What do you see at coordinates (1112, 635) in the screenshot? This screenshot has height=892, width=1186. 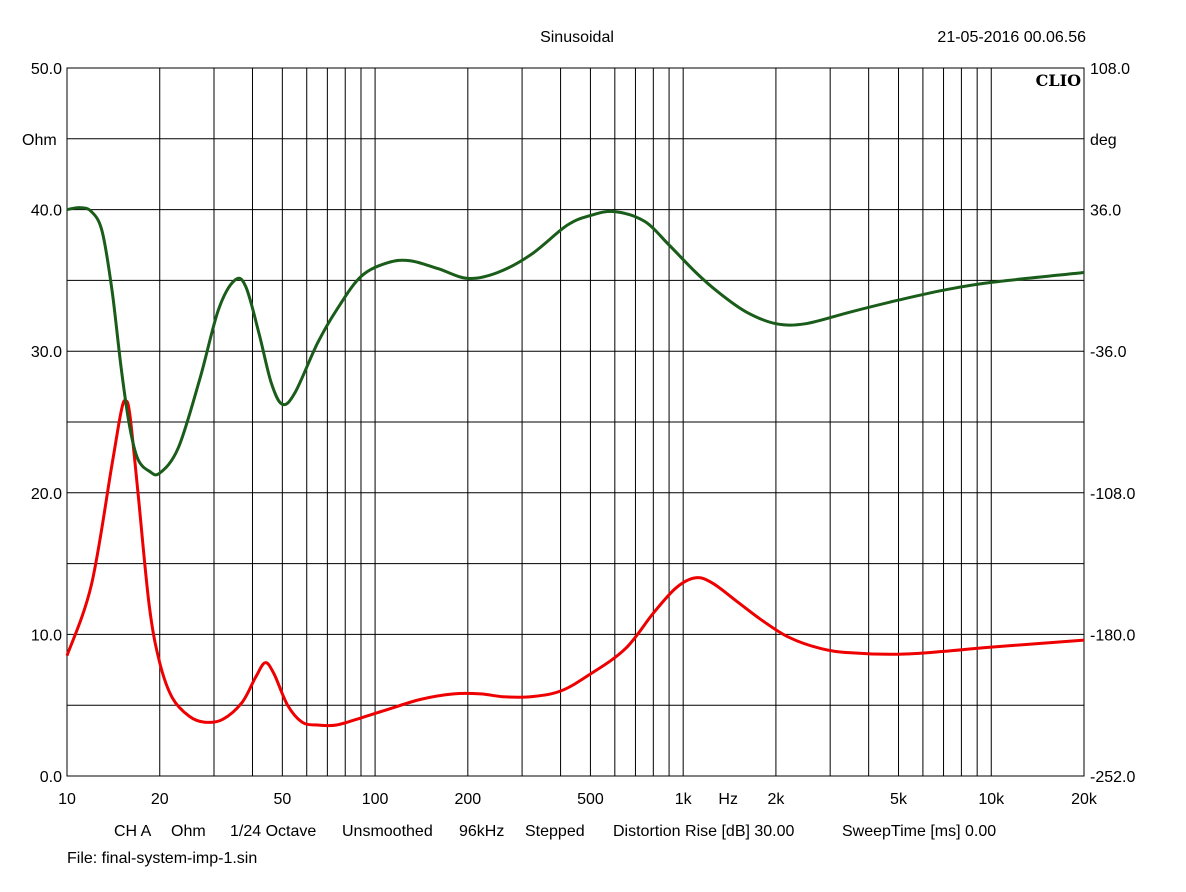 I see `y-right-tick-label: -180.0` at bounding box center [1112, 635].